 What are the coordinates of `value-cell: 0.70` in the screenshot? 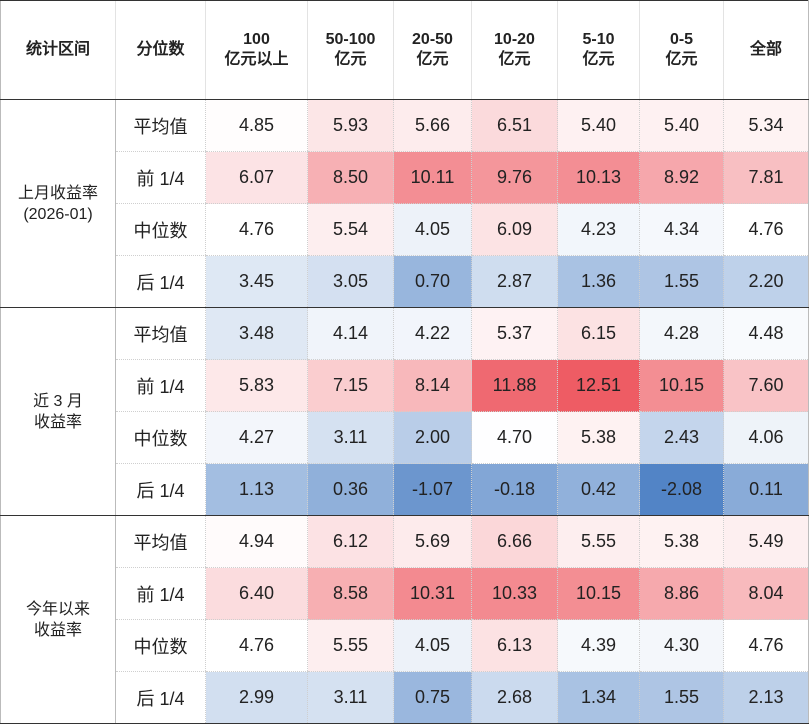 It's located at (432, 281).